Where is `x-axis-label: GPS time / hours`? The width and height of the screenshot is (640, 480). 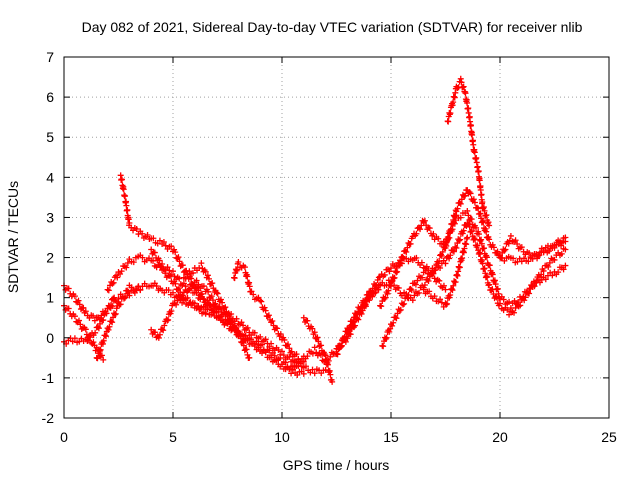 x-axis-label: GPS time / hours is located at coordinates (336, 465).